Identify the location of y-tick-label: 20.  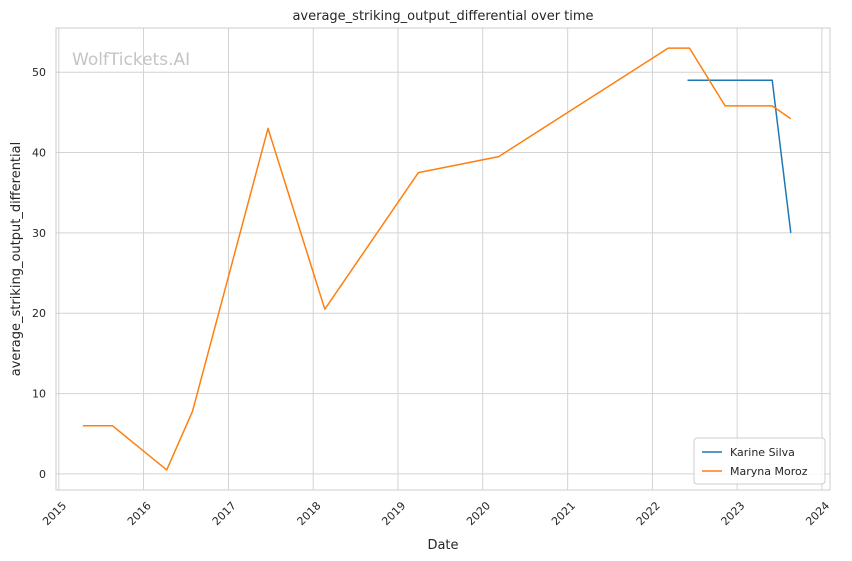
(39, 313).